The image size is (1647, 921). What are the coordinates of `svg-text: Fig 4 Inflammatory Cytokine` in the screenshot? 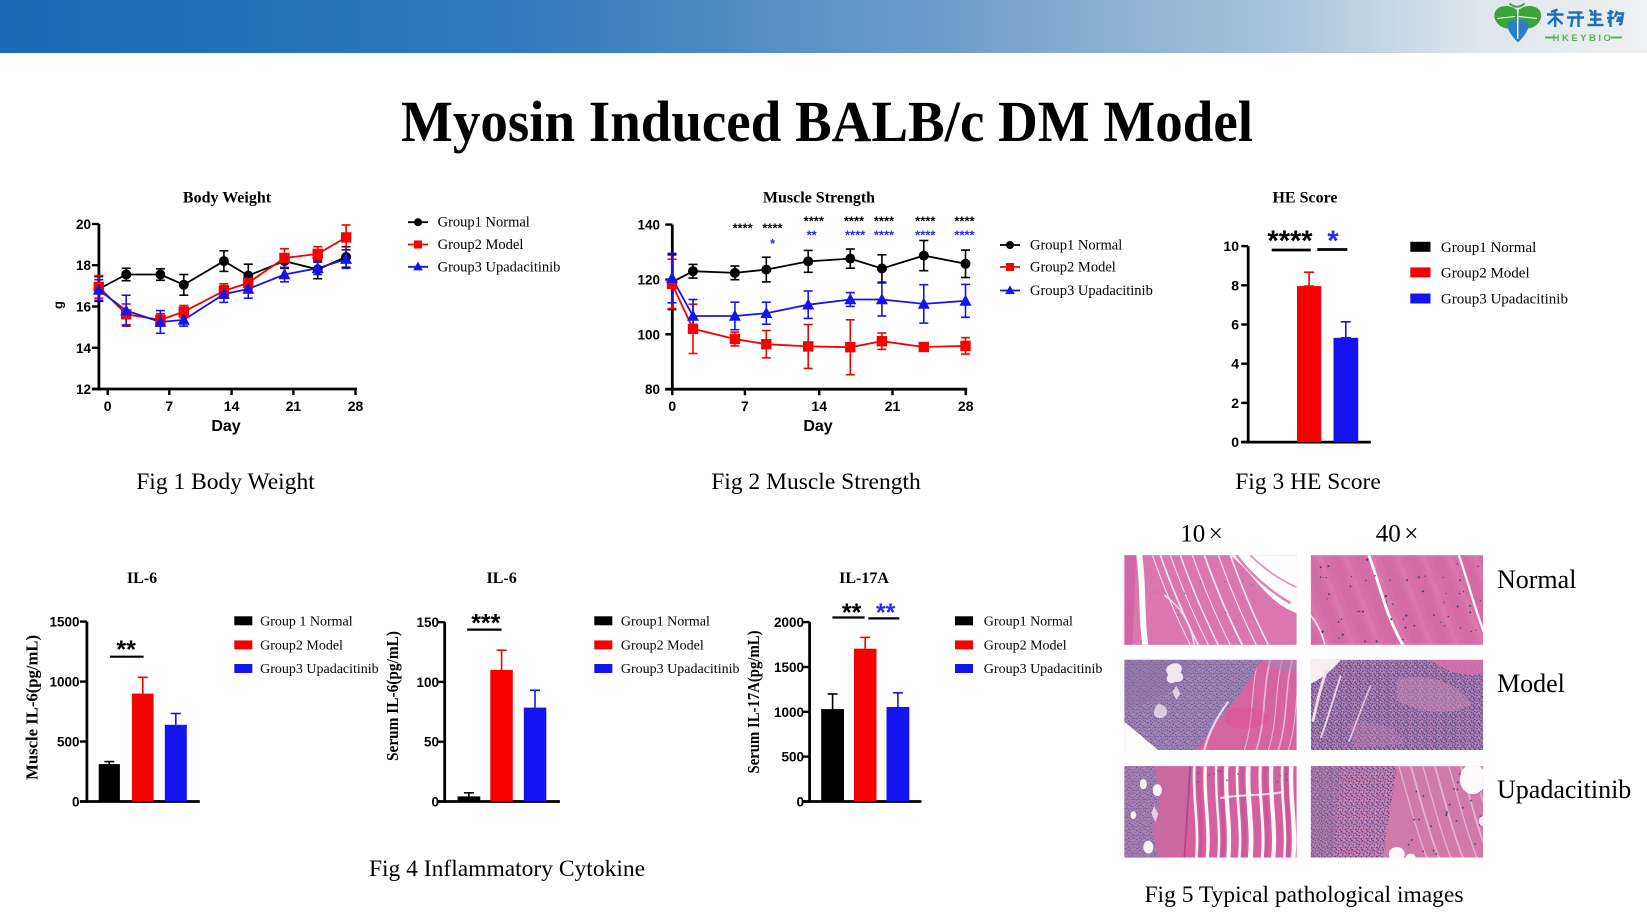 It's located at (507, 869).